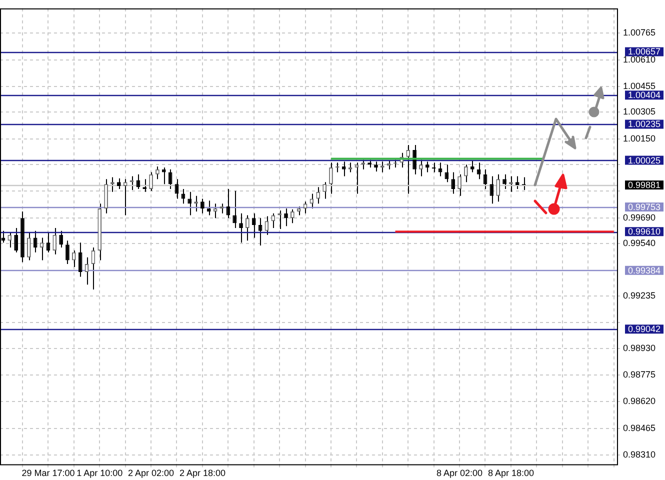 The image size is (665, 480). I want to click on y-tick-label: 0.98310, so click(639, 454).